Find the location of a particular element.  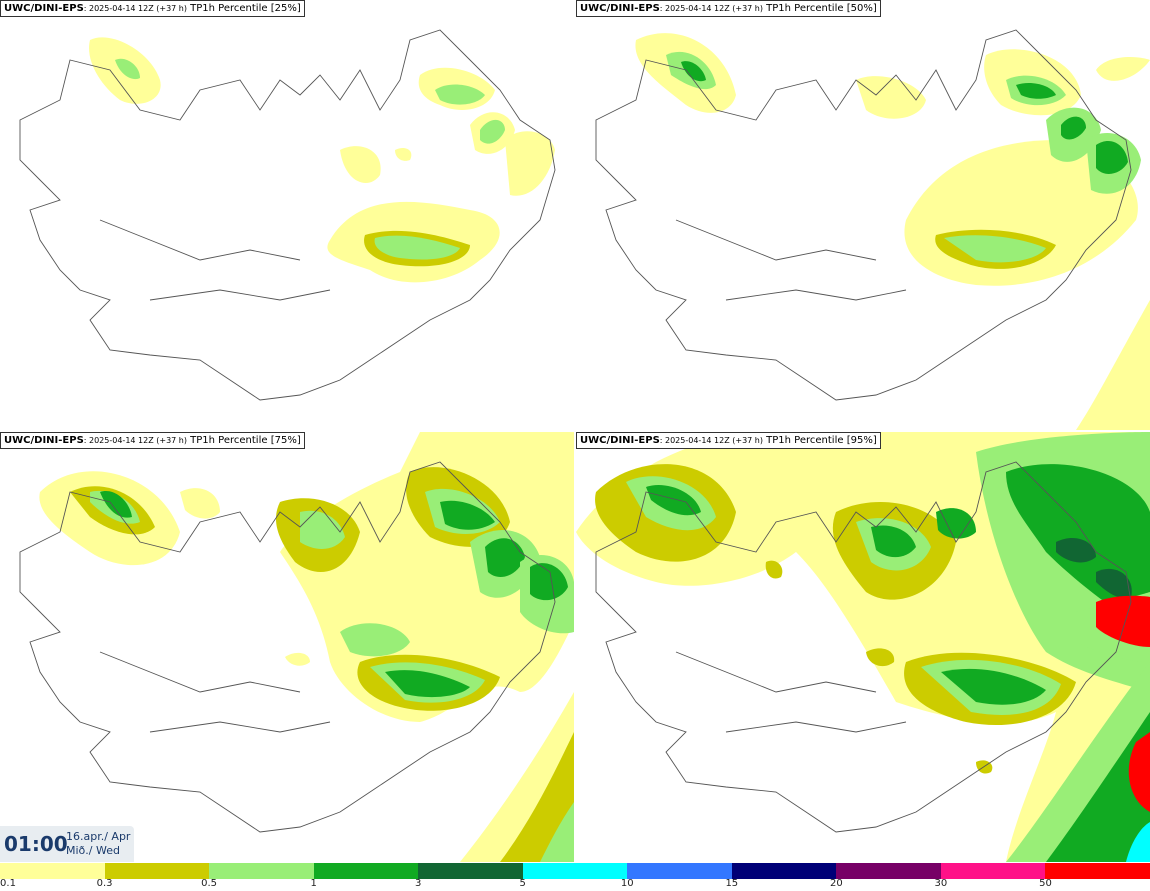

valid-date: 16.apr./ Apr Mið./ Wed is located at coordinates (98, 844).